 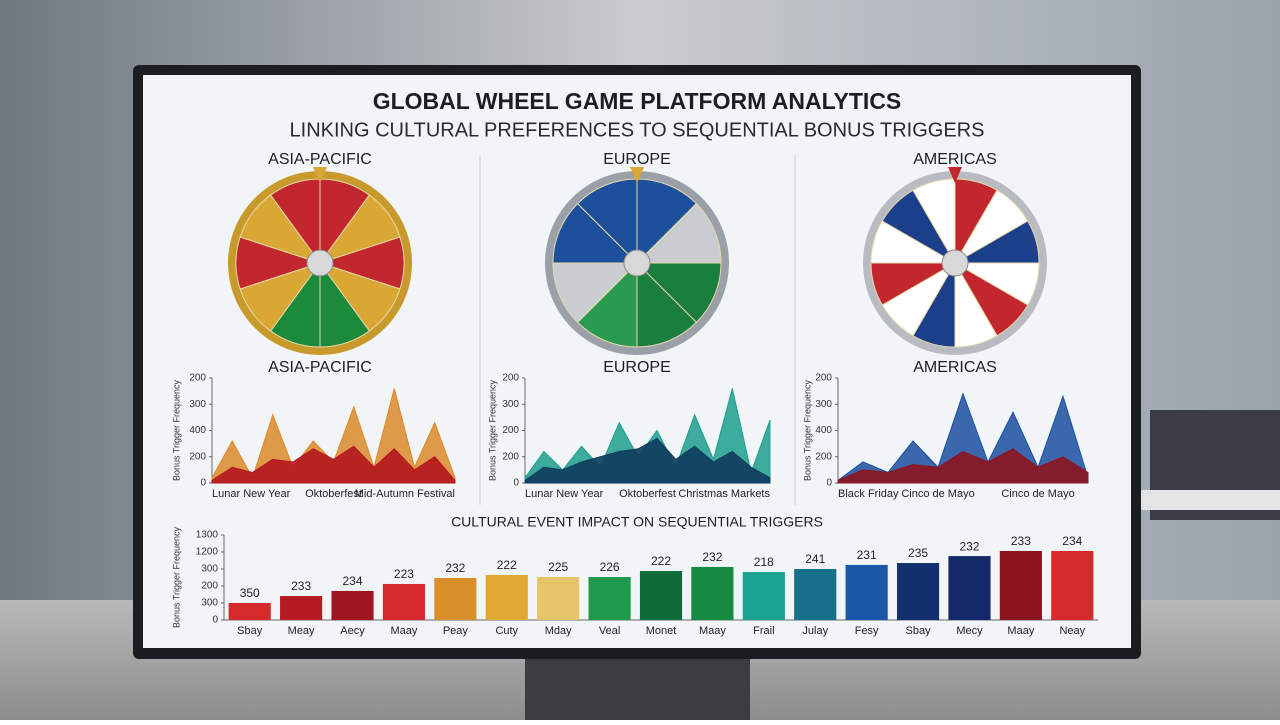 I want to click on x-tick-label: Peay, so click(x=456, y=631).